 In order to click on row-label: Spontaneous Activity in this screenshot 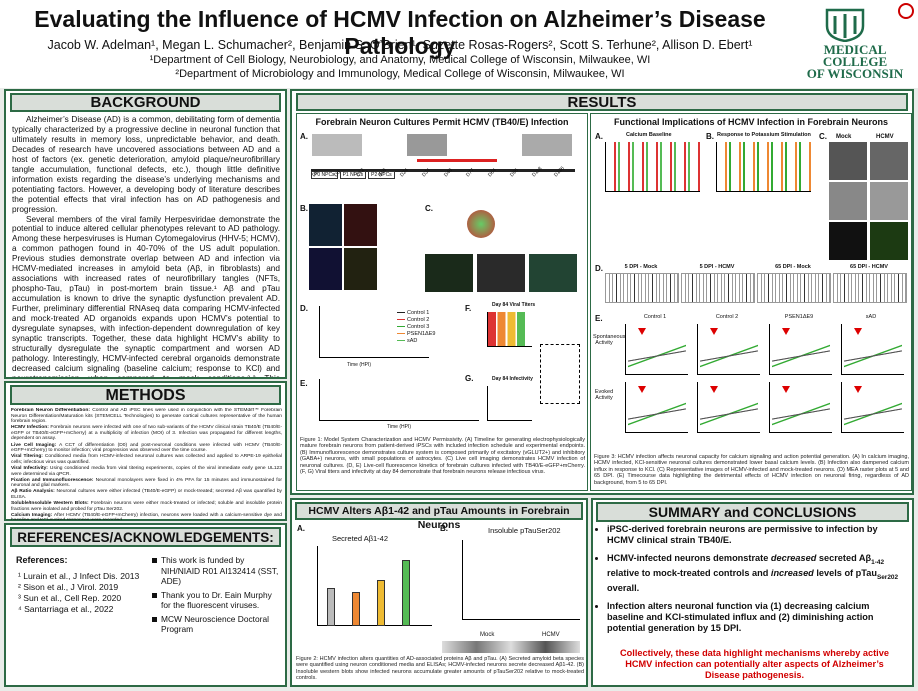, I will do `click(609, 340)`.